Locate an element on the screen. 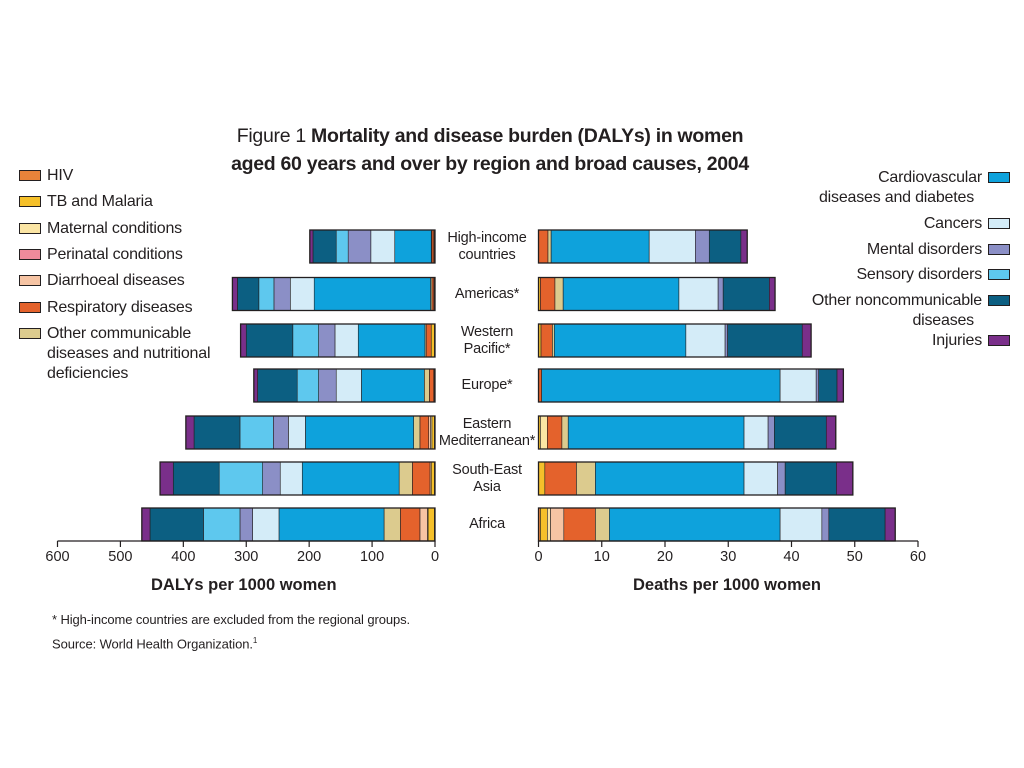  region-label-line: Eastern is located at coordinates (487, 423).